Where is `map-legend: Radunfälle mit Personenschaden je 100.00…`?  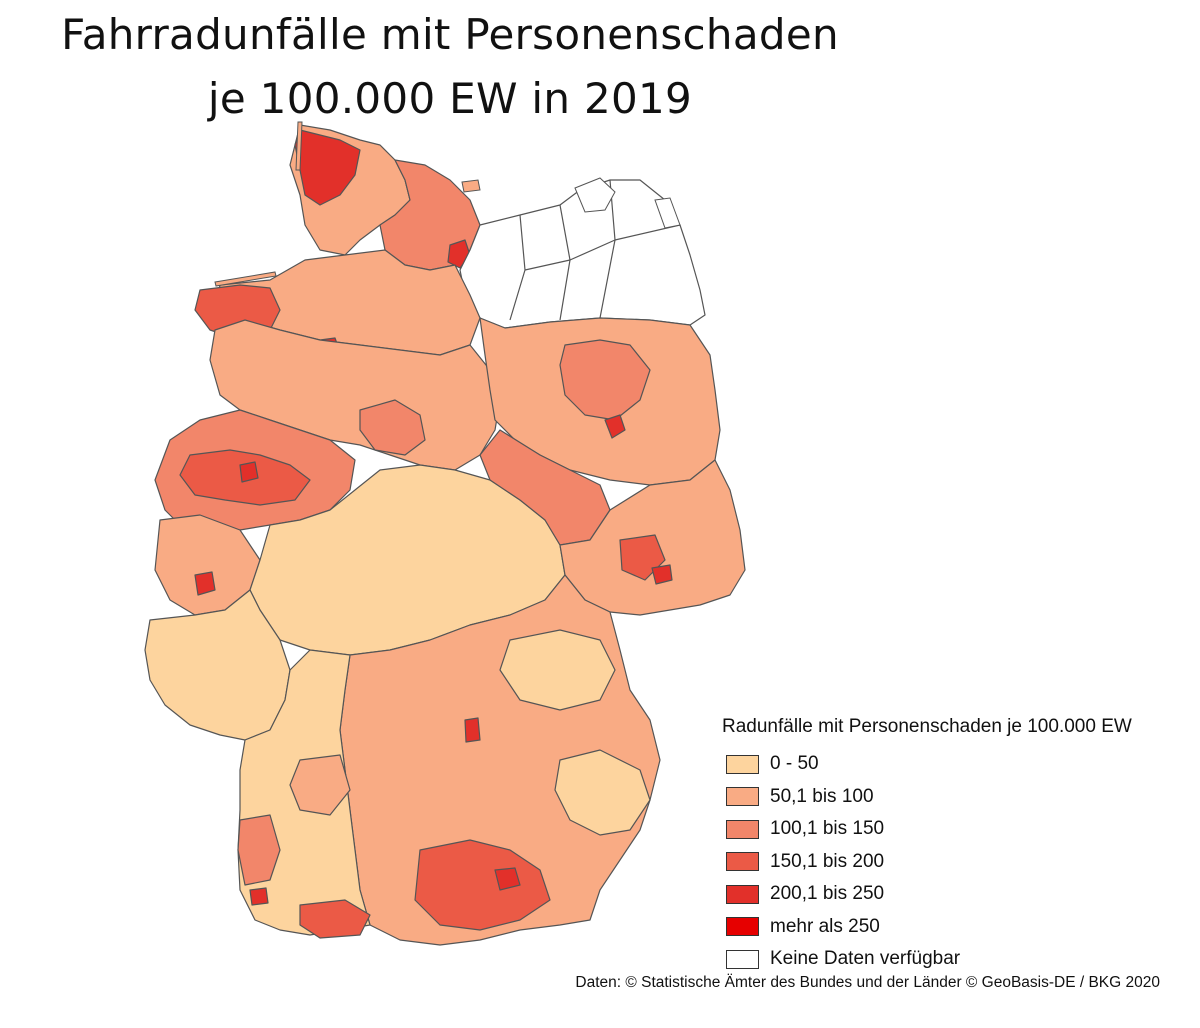 map-legend: Radunfälle mit Personenschaden je 100.00… is located at coordinates (927, 846).